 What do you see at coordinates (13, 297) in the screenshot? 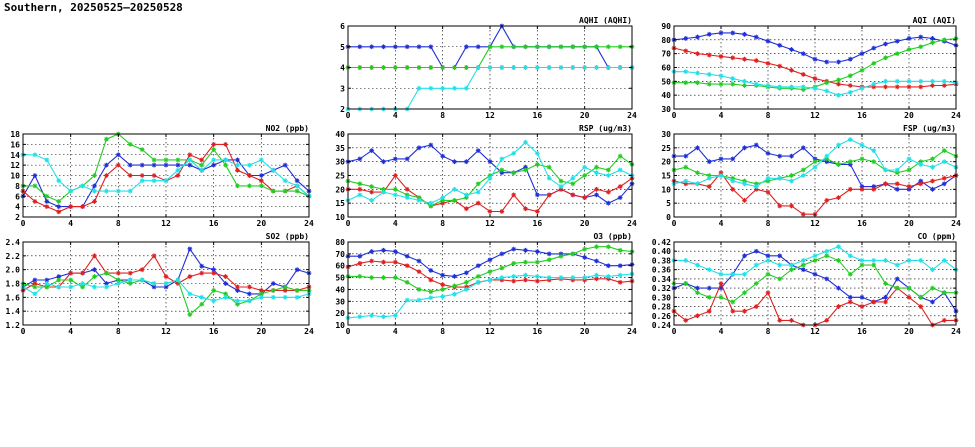
I see `y-tick-label: 1.6` at bounding box center [13, 297].